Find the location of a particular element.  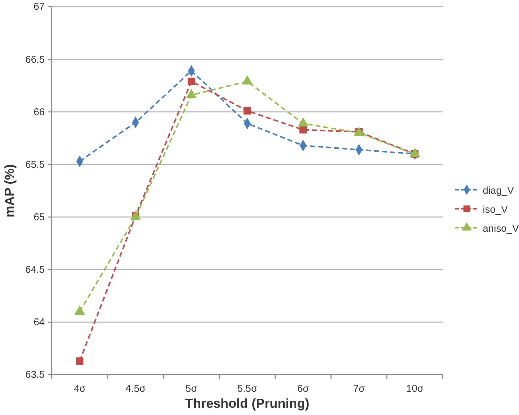

y-tick-label: 67 is located at coordinates (40, 8).